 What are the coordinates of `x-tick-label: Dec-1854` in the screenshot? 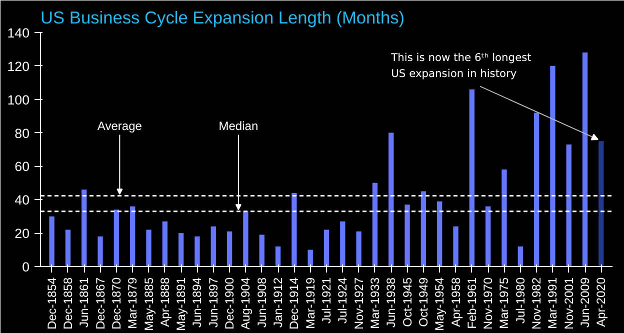 It's located at (51, 303).